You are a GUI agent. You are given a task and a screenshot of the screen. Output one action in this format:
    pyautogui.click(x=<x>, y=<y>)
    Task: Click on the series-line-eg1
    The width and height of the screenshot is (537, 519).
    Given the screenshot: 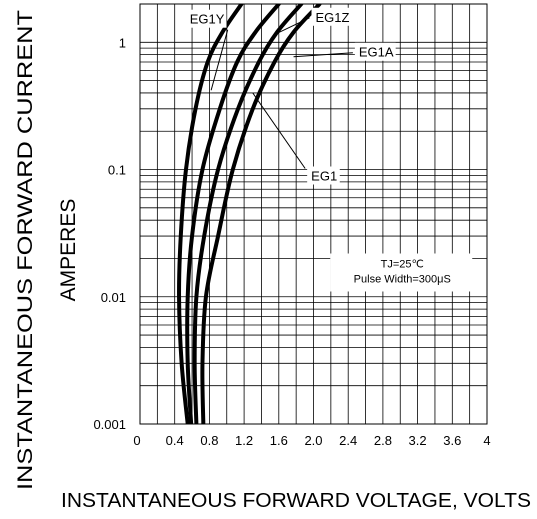 What is the action you would take?
    pyautogui.click(x=233, y=214)
    